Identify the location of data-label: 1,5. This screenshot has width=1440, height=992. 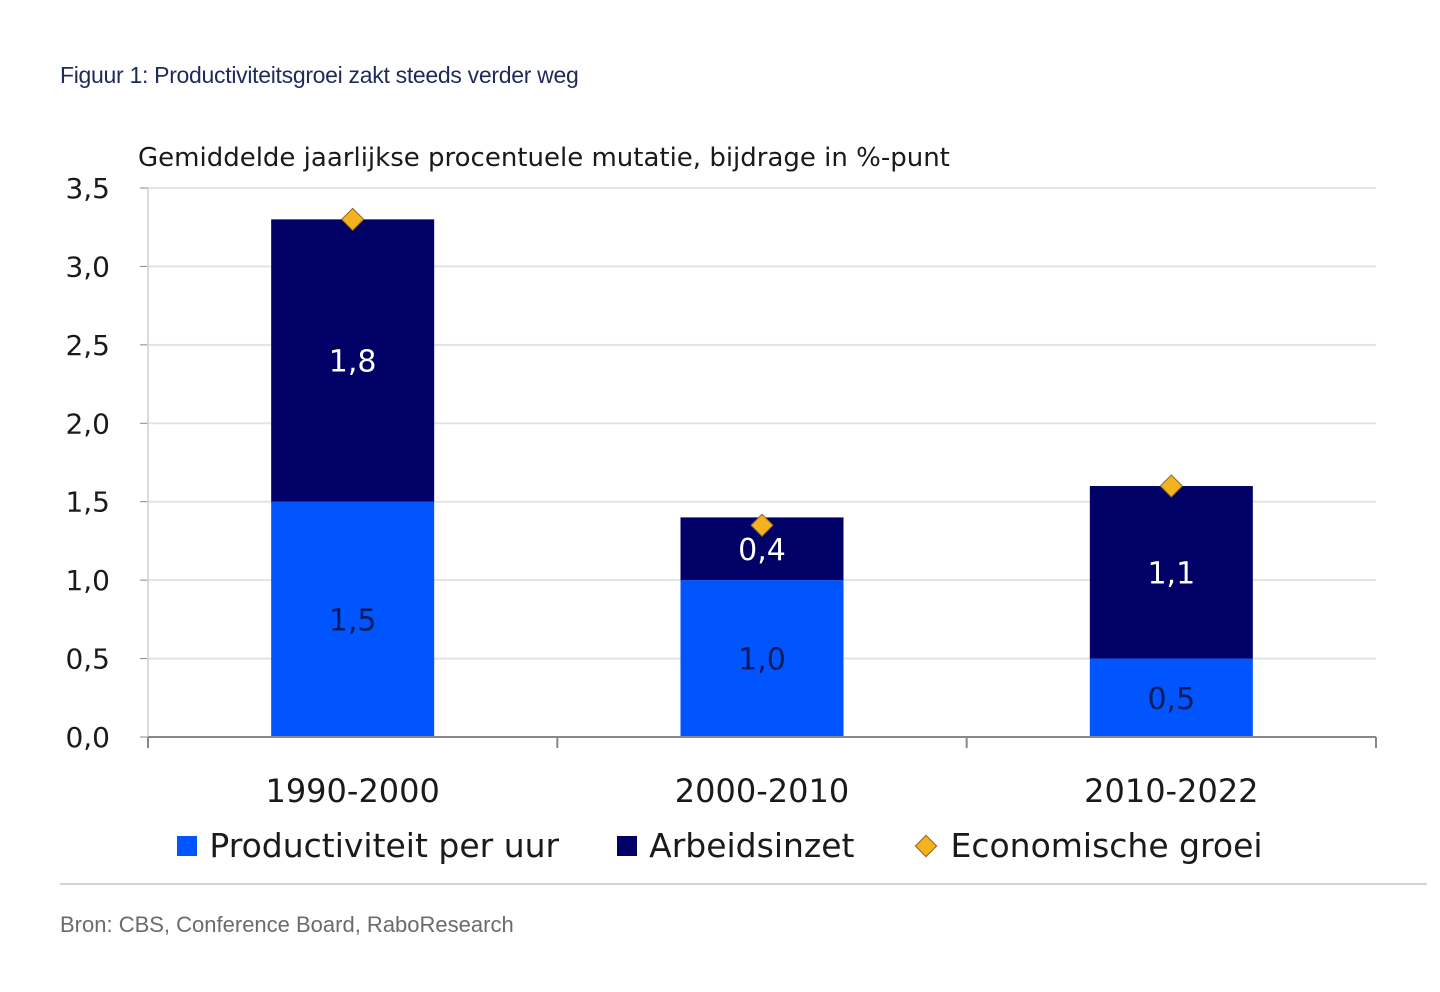
(353, 620).